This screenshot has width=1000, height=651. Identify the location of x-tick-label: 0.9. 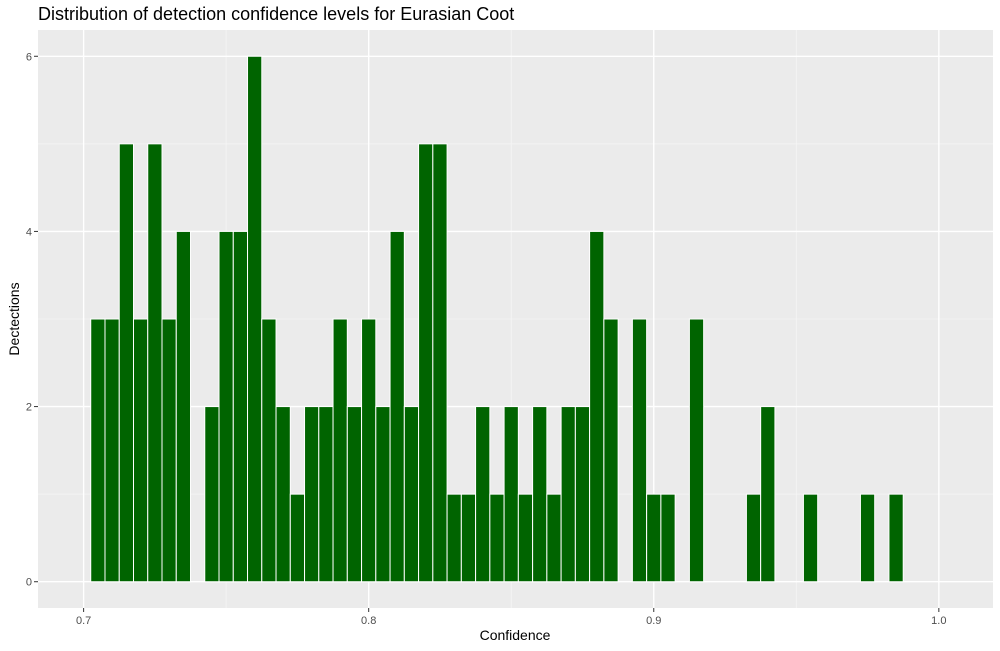
(653, 621).